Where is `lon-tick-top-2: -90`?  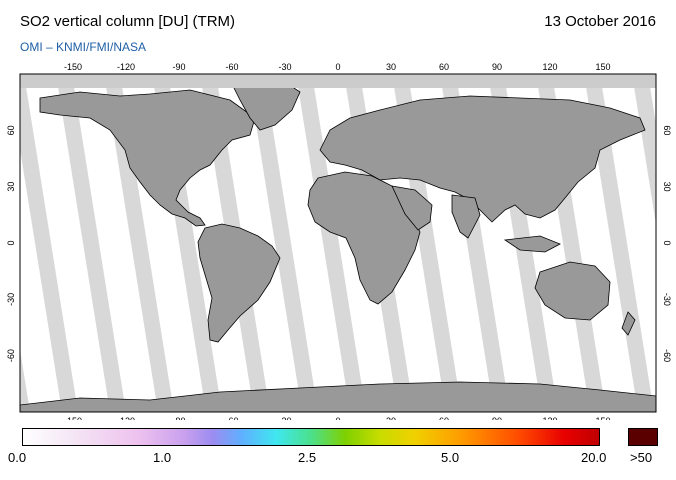
lon-tick-top-2: -90 is located at coordinates (178, 67).